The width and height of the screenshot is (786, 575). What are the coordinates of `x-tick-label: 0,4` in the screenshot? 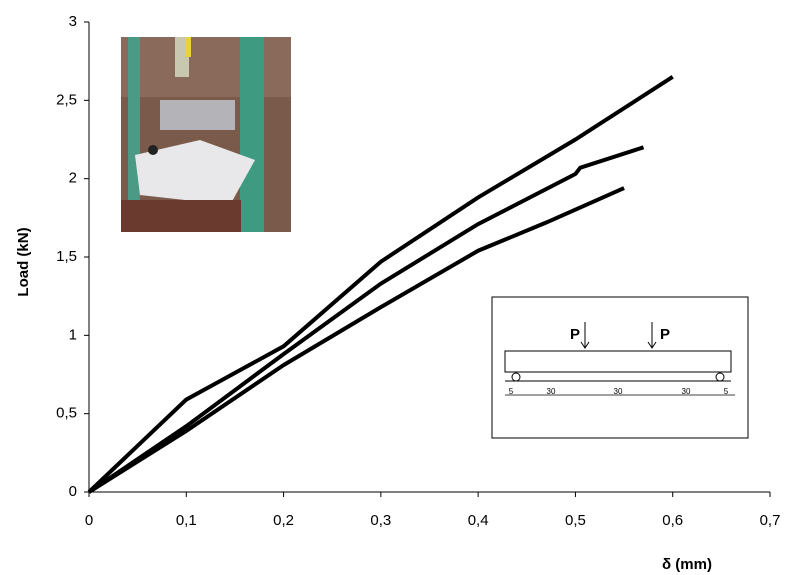 It's located at (478, 520).